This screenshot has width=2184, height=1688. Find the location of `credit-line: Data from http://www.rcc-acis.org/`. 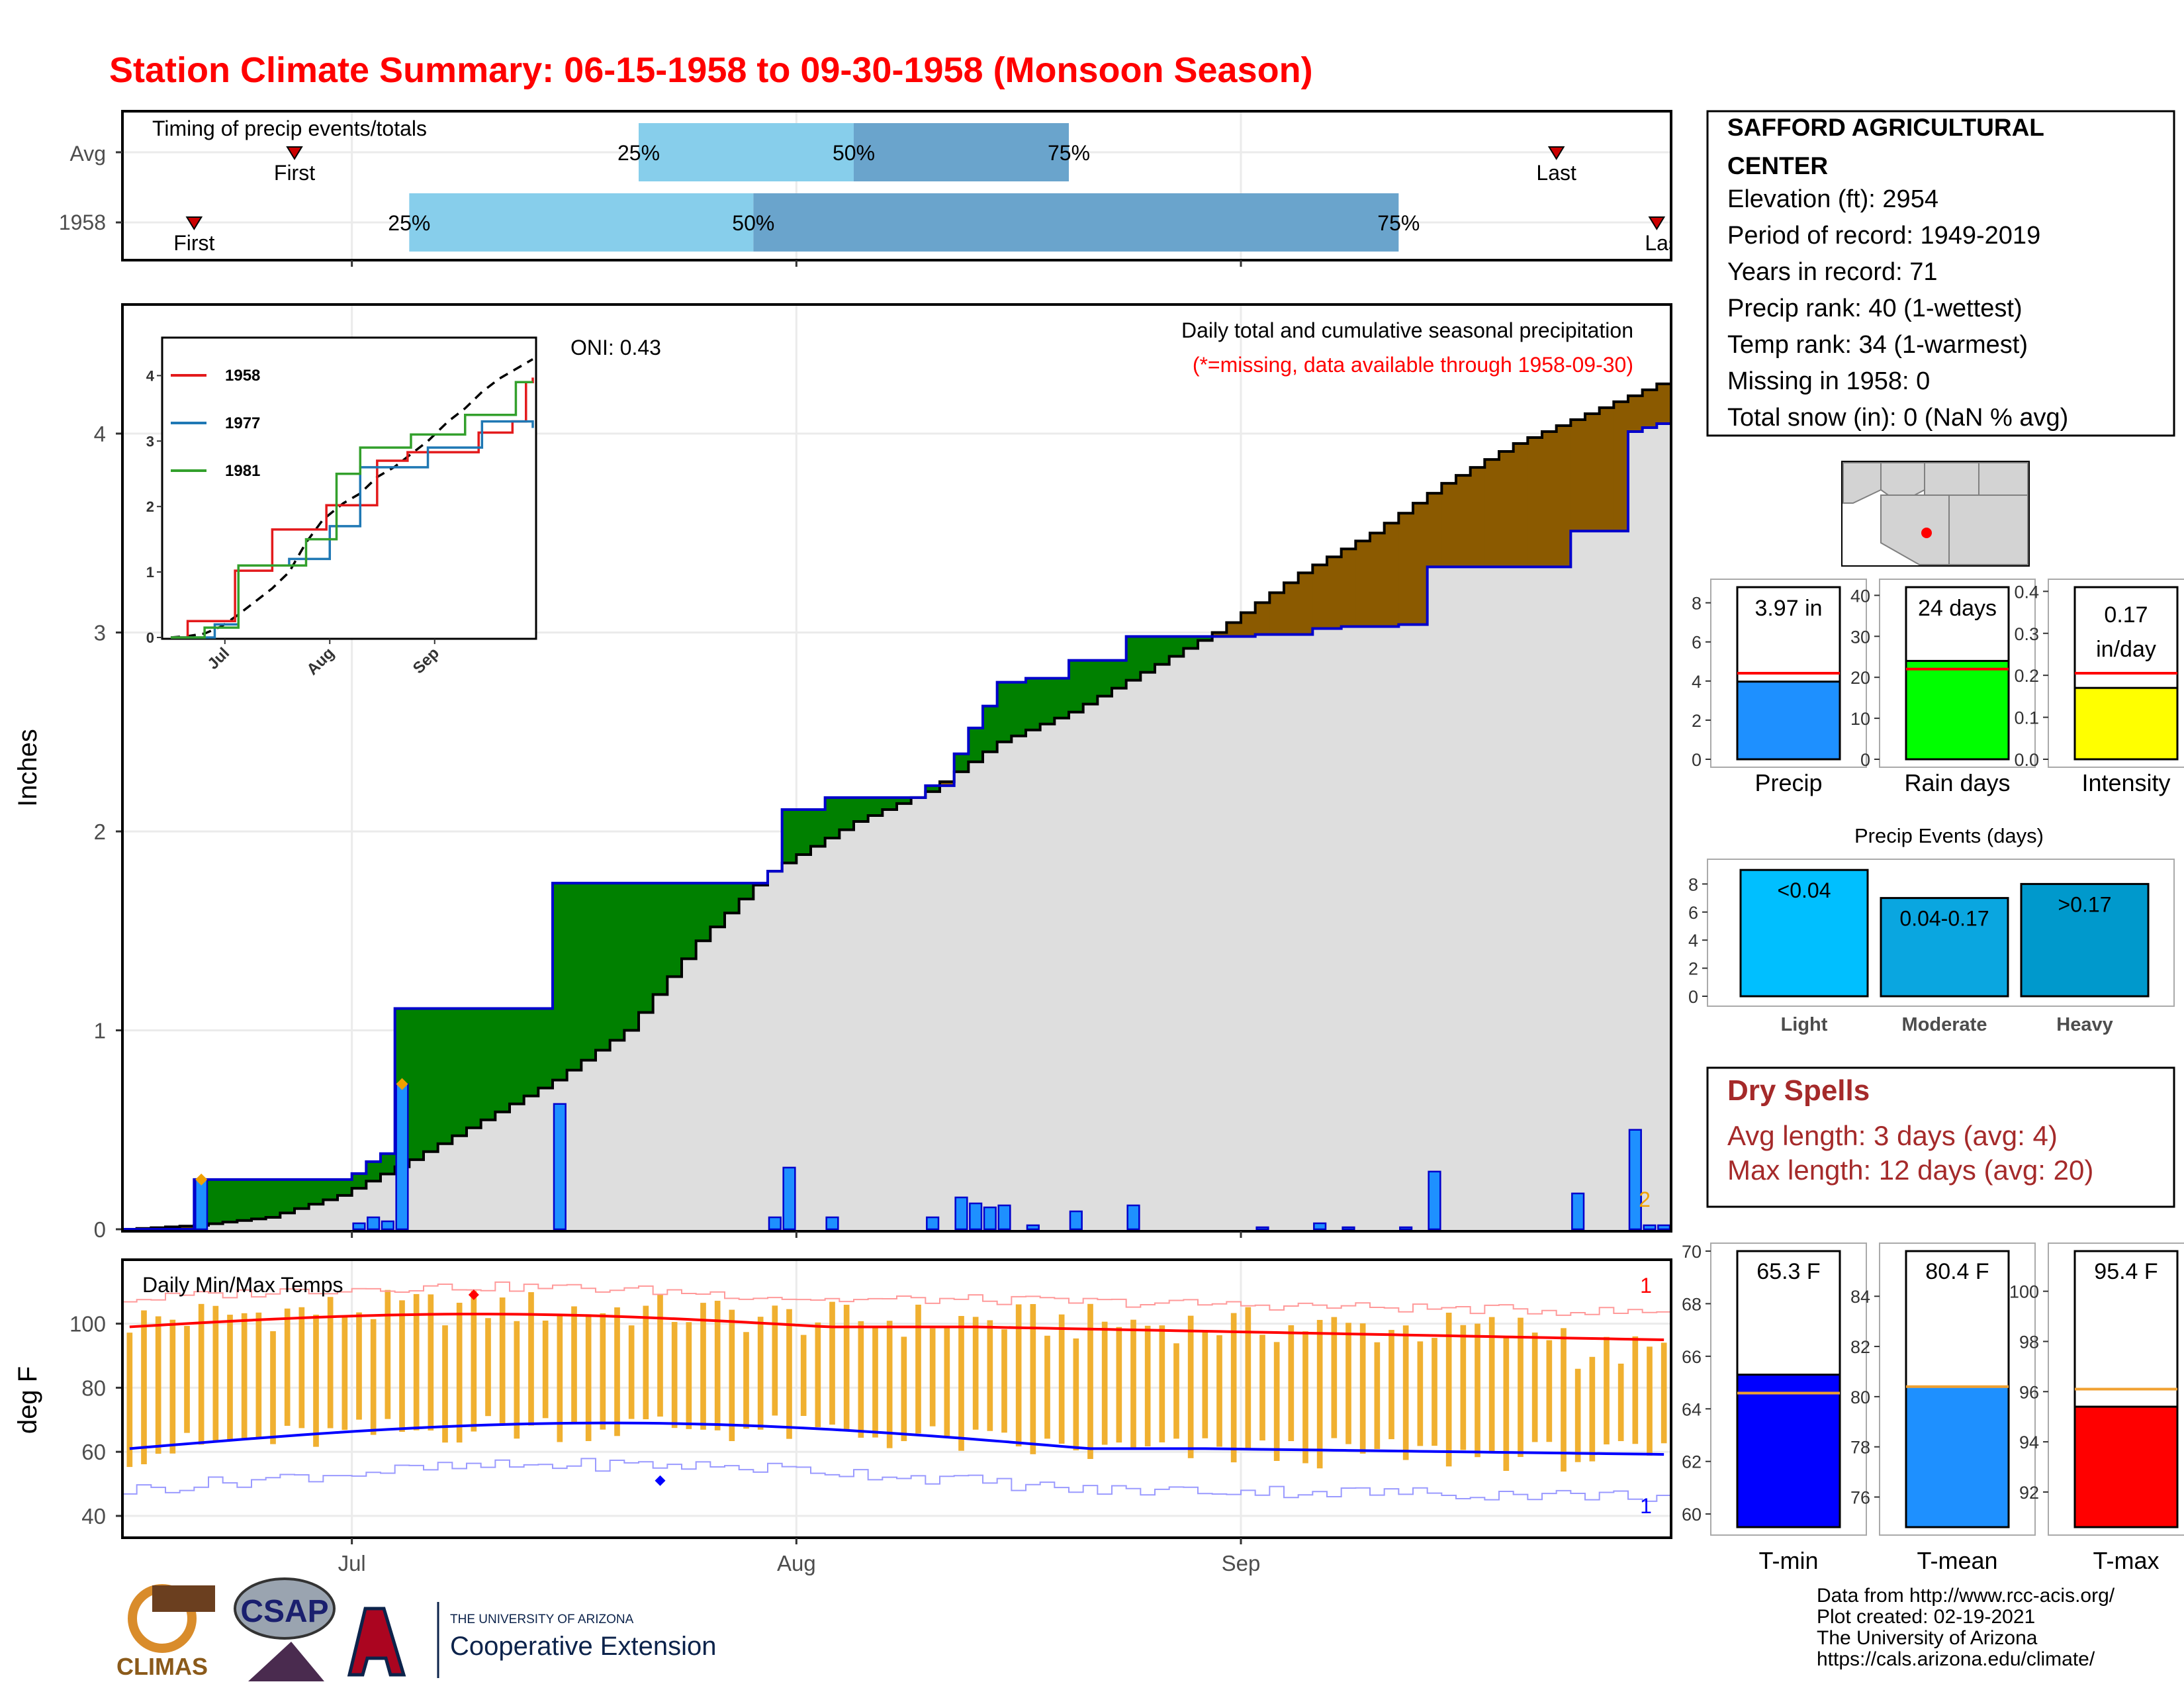

credit-line: Data from http://www.rcc-acis.org/ is located at coordinates (1966, 1596).